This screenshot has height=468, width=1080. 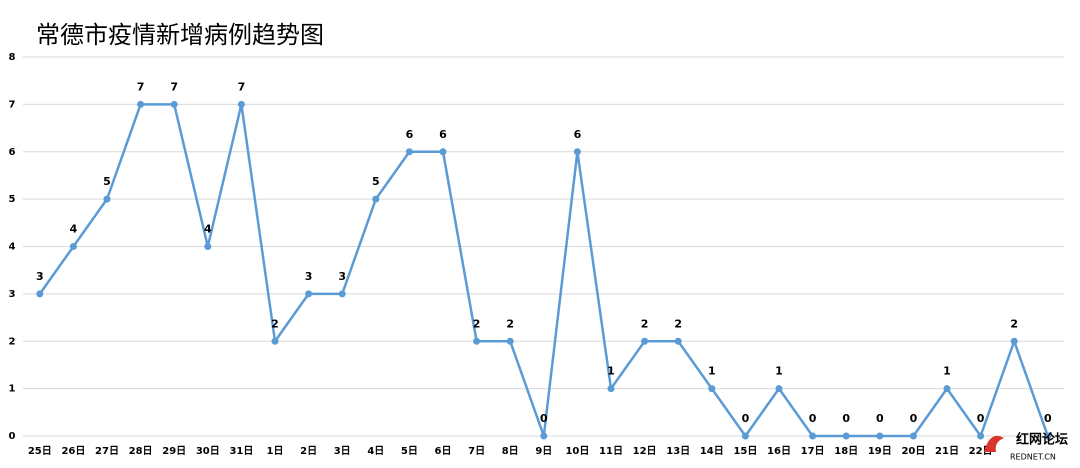 What do you see at coordinates (342, 451) in the screenshot?
I see `x-tick-label: 3日` at bounding box center [342, 451].